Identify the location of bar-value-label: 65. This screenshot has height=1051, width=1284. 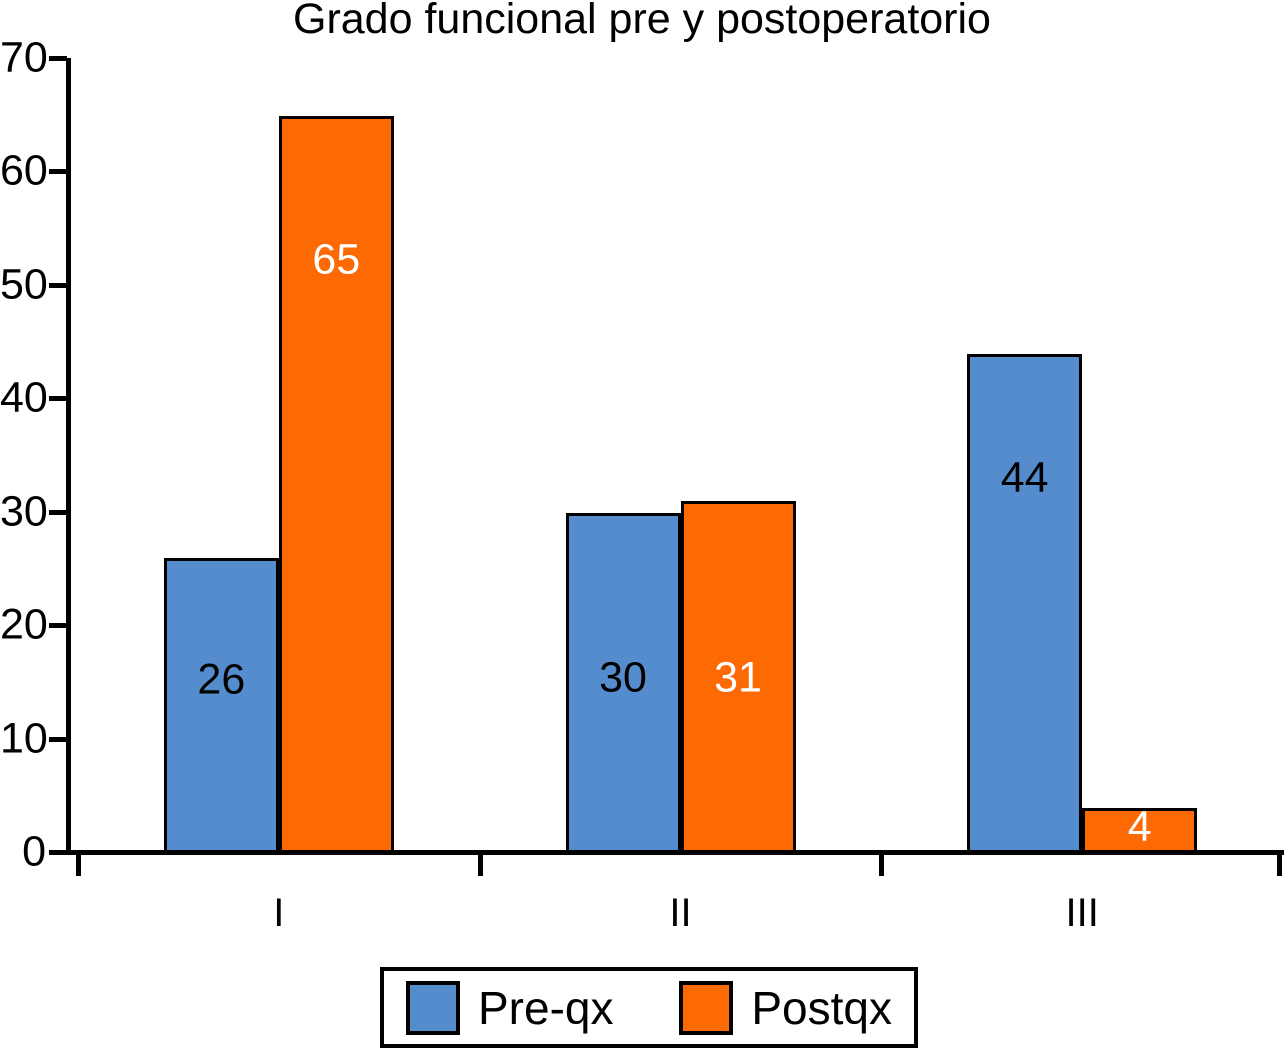
(336, 259).